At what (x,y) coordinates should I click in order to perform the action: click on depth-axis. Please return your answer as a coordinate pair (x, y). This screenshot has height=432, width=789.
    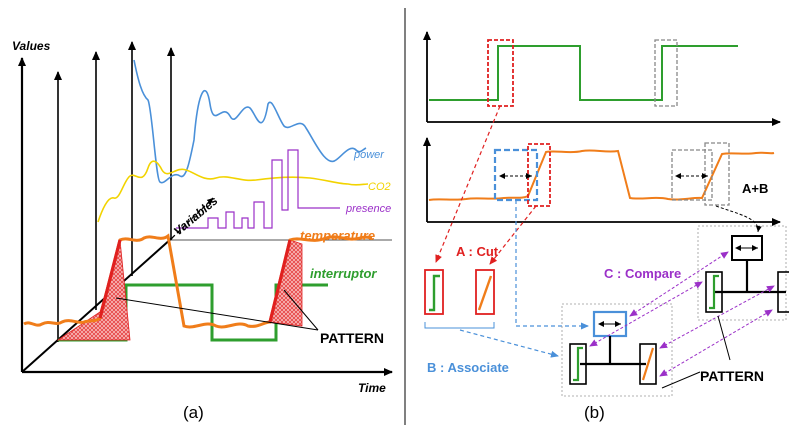
    Looking at the image, I should click on (97, 305).